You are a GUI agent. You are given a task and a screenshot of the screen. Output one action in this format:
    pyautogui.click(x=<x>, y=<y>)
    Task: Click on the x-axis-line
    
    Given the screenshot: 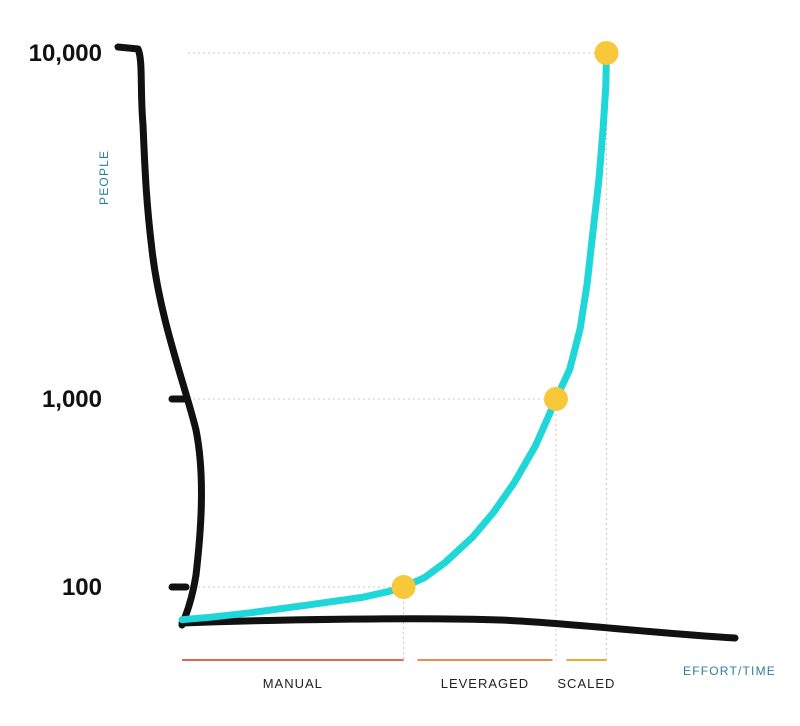 What is the action you would take?
    pyautogui.click(x=458, y=628)
    